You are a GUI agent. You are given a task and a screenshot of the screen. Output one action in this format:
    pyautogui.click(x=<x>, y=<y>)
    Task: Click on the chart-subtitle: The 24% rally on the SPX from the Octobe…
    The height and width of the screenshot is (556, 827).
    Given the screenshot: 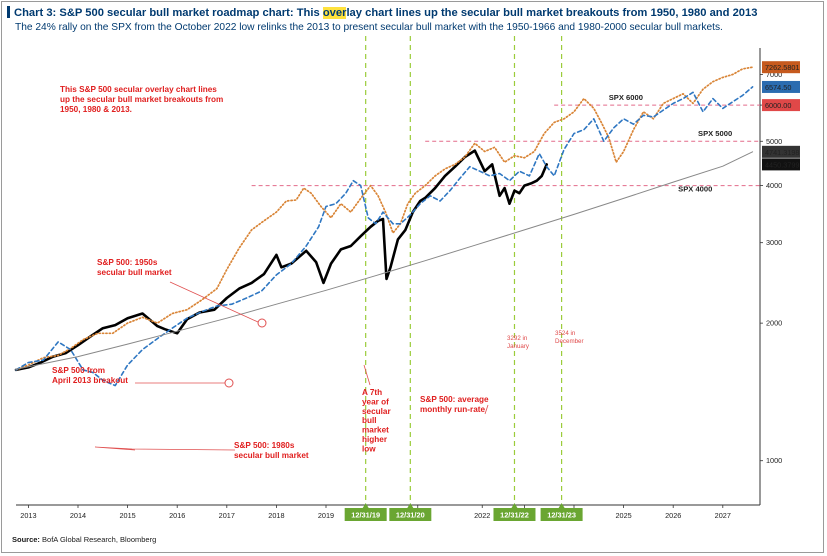 What is the action you would take?
    pyautogui.click(x=369, y=27)
    